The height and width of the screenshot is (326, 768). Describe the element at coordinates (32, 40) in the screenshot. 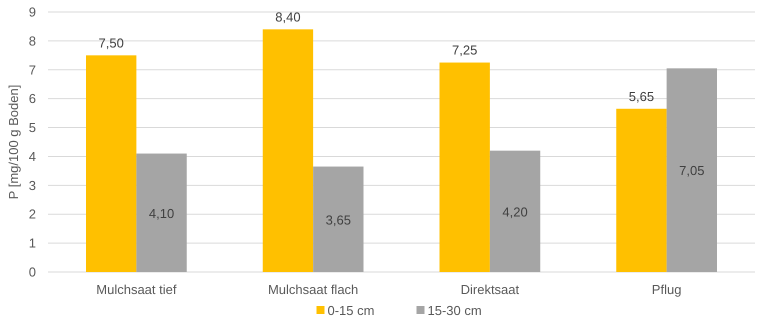

I see `y-tick-label: 8` at that location.